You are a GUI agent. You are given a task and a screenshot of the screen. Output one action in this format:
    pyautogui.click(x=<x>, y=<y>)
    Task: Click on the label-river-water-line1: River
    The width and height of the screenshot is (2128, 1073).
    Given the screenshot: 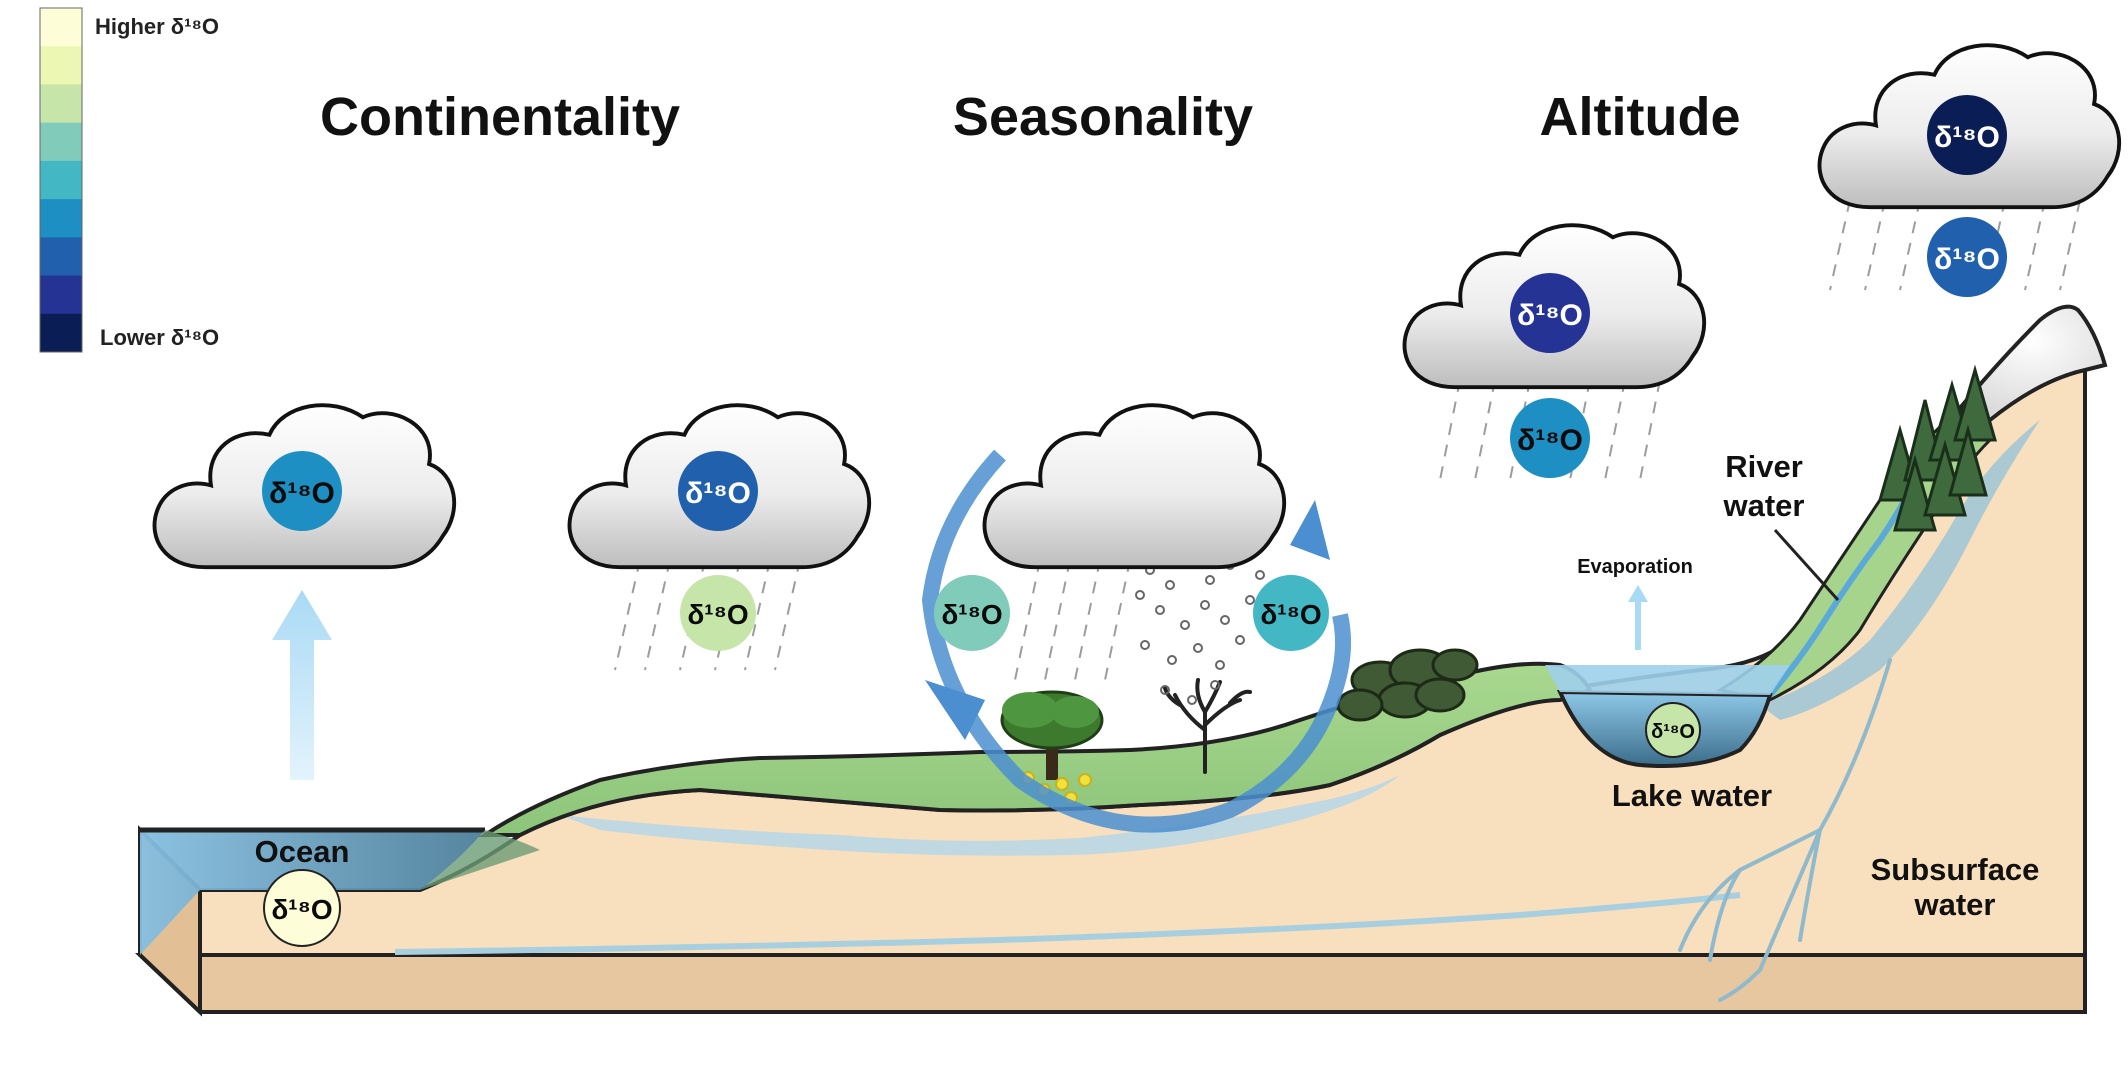 What is the action you would take?
    pyautogui.click(x=1764, y=466)
    